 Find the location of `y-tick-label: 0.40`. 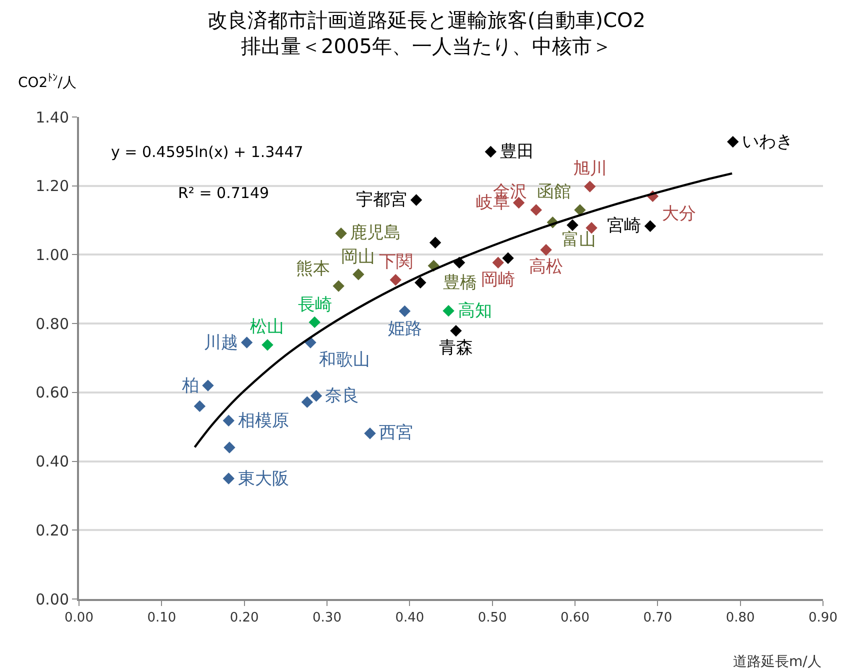

y-tick-label: 0.40 is located at coordinates (52, 461).